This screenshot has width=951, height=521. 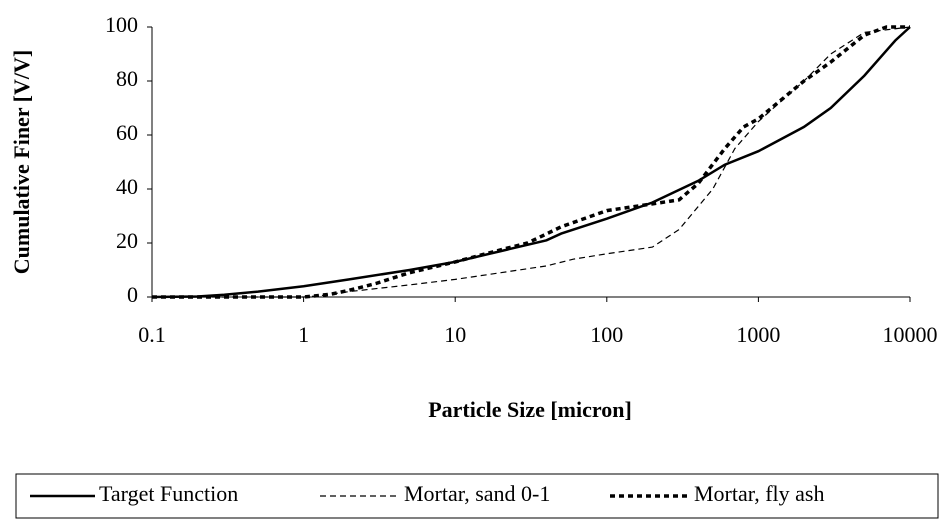 I want to click on y-tick-label: 60, so click(x=127, y=132).